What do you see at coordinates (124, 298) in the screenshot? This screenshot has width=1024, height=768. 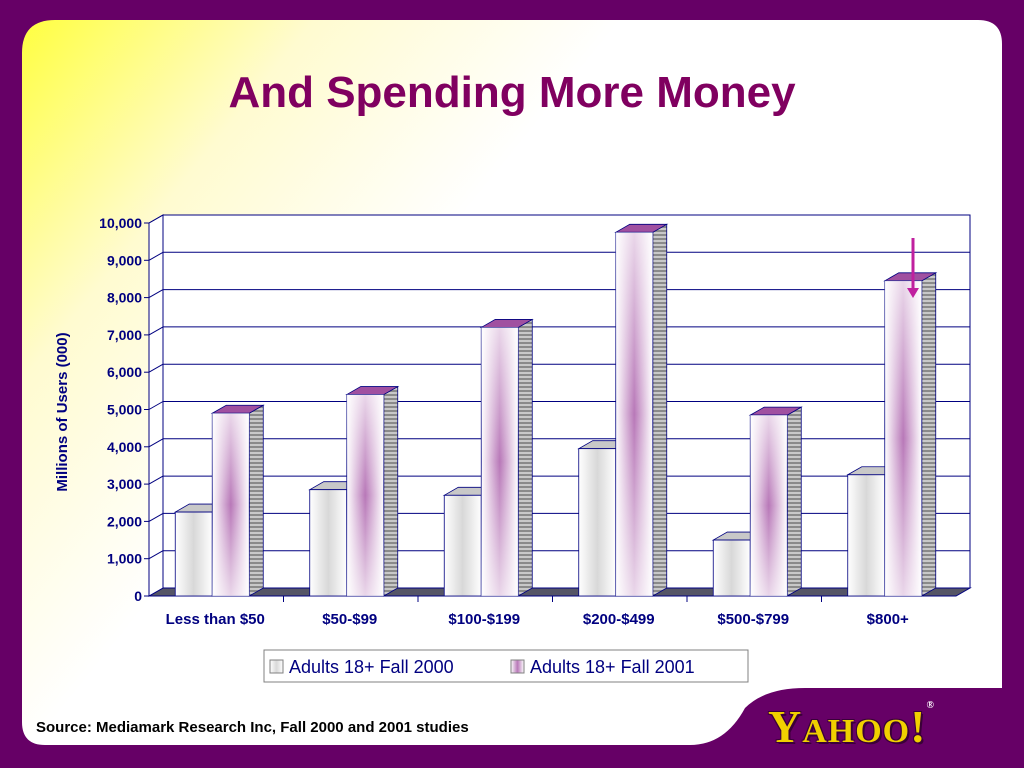 I see `y-tick-label: 8,000` at bounding box center [124, 298].